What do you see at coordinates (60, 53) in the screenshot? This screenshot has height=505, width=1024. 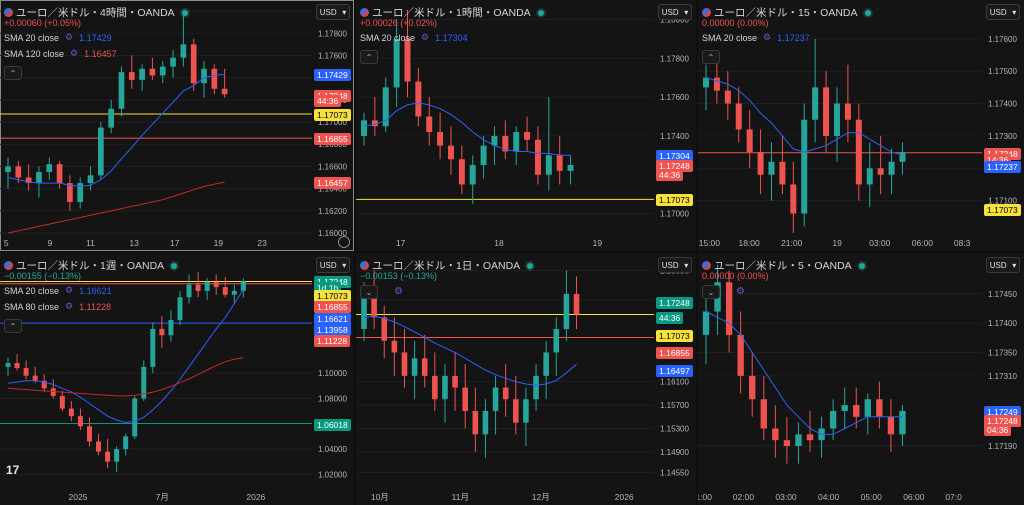 I see `indicator-row: SMA 120 close ⚙ 1.16457` at bounding box center [60, 53].